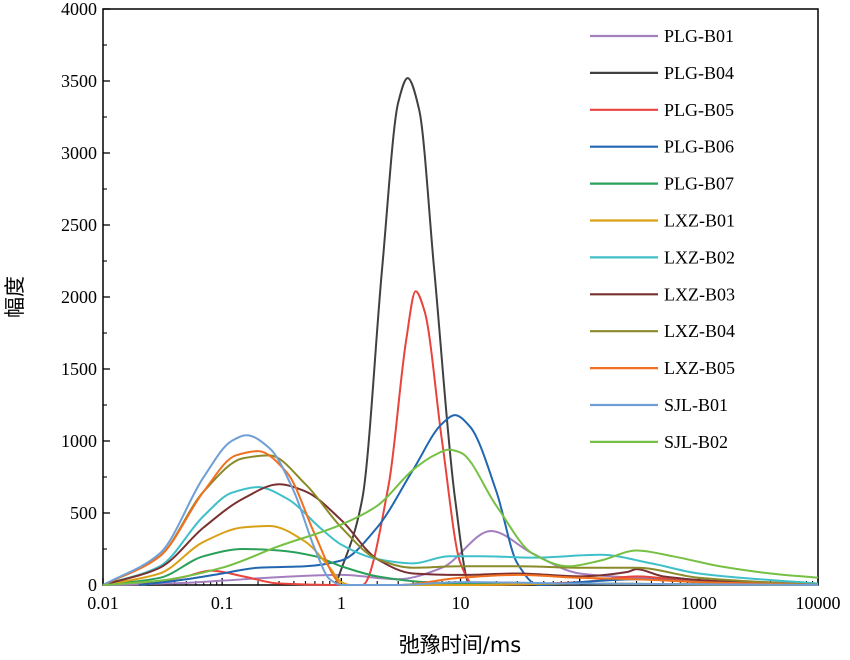 The width and height of the screenshot is (850, 660). Describe the element at coordinates (460, 534) in the screenshot. I see `series-line-lxz-b03` at that location.